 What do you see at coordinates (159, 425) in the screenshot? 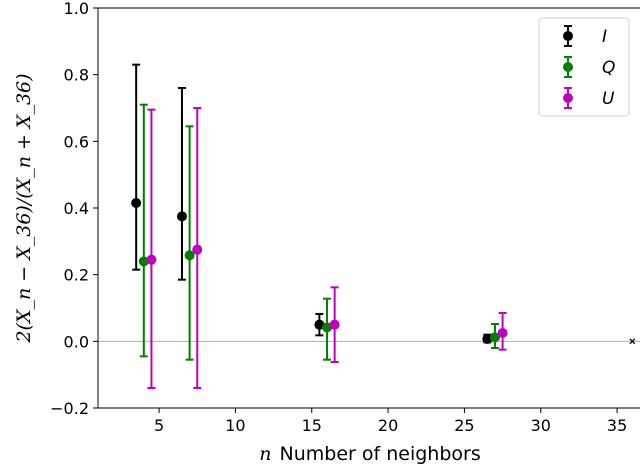
I see `x-tick-label-5: 5` at bounding box center [159, 425].